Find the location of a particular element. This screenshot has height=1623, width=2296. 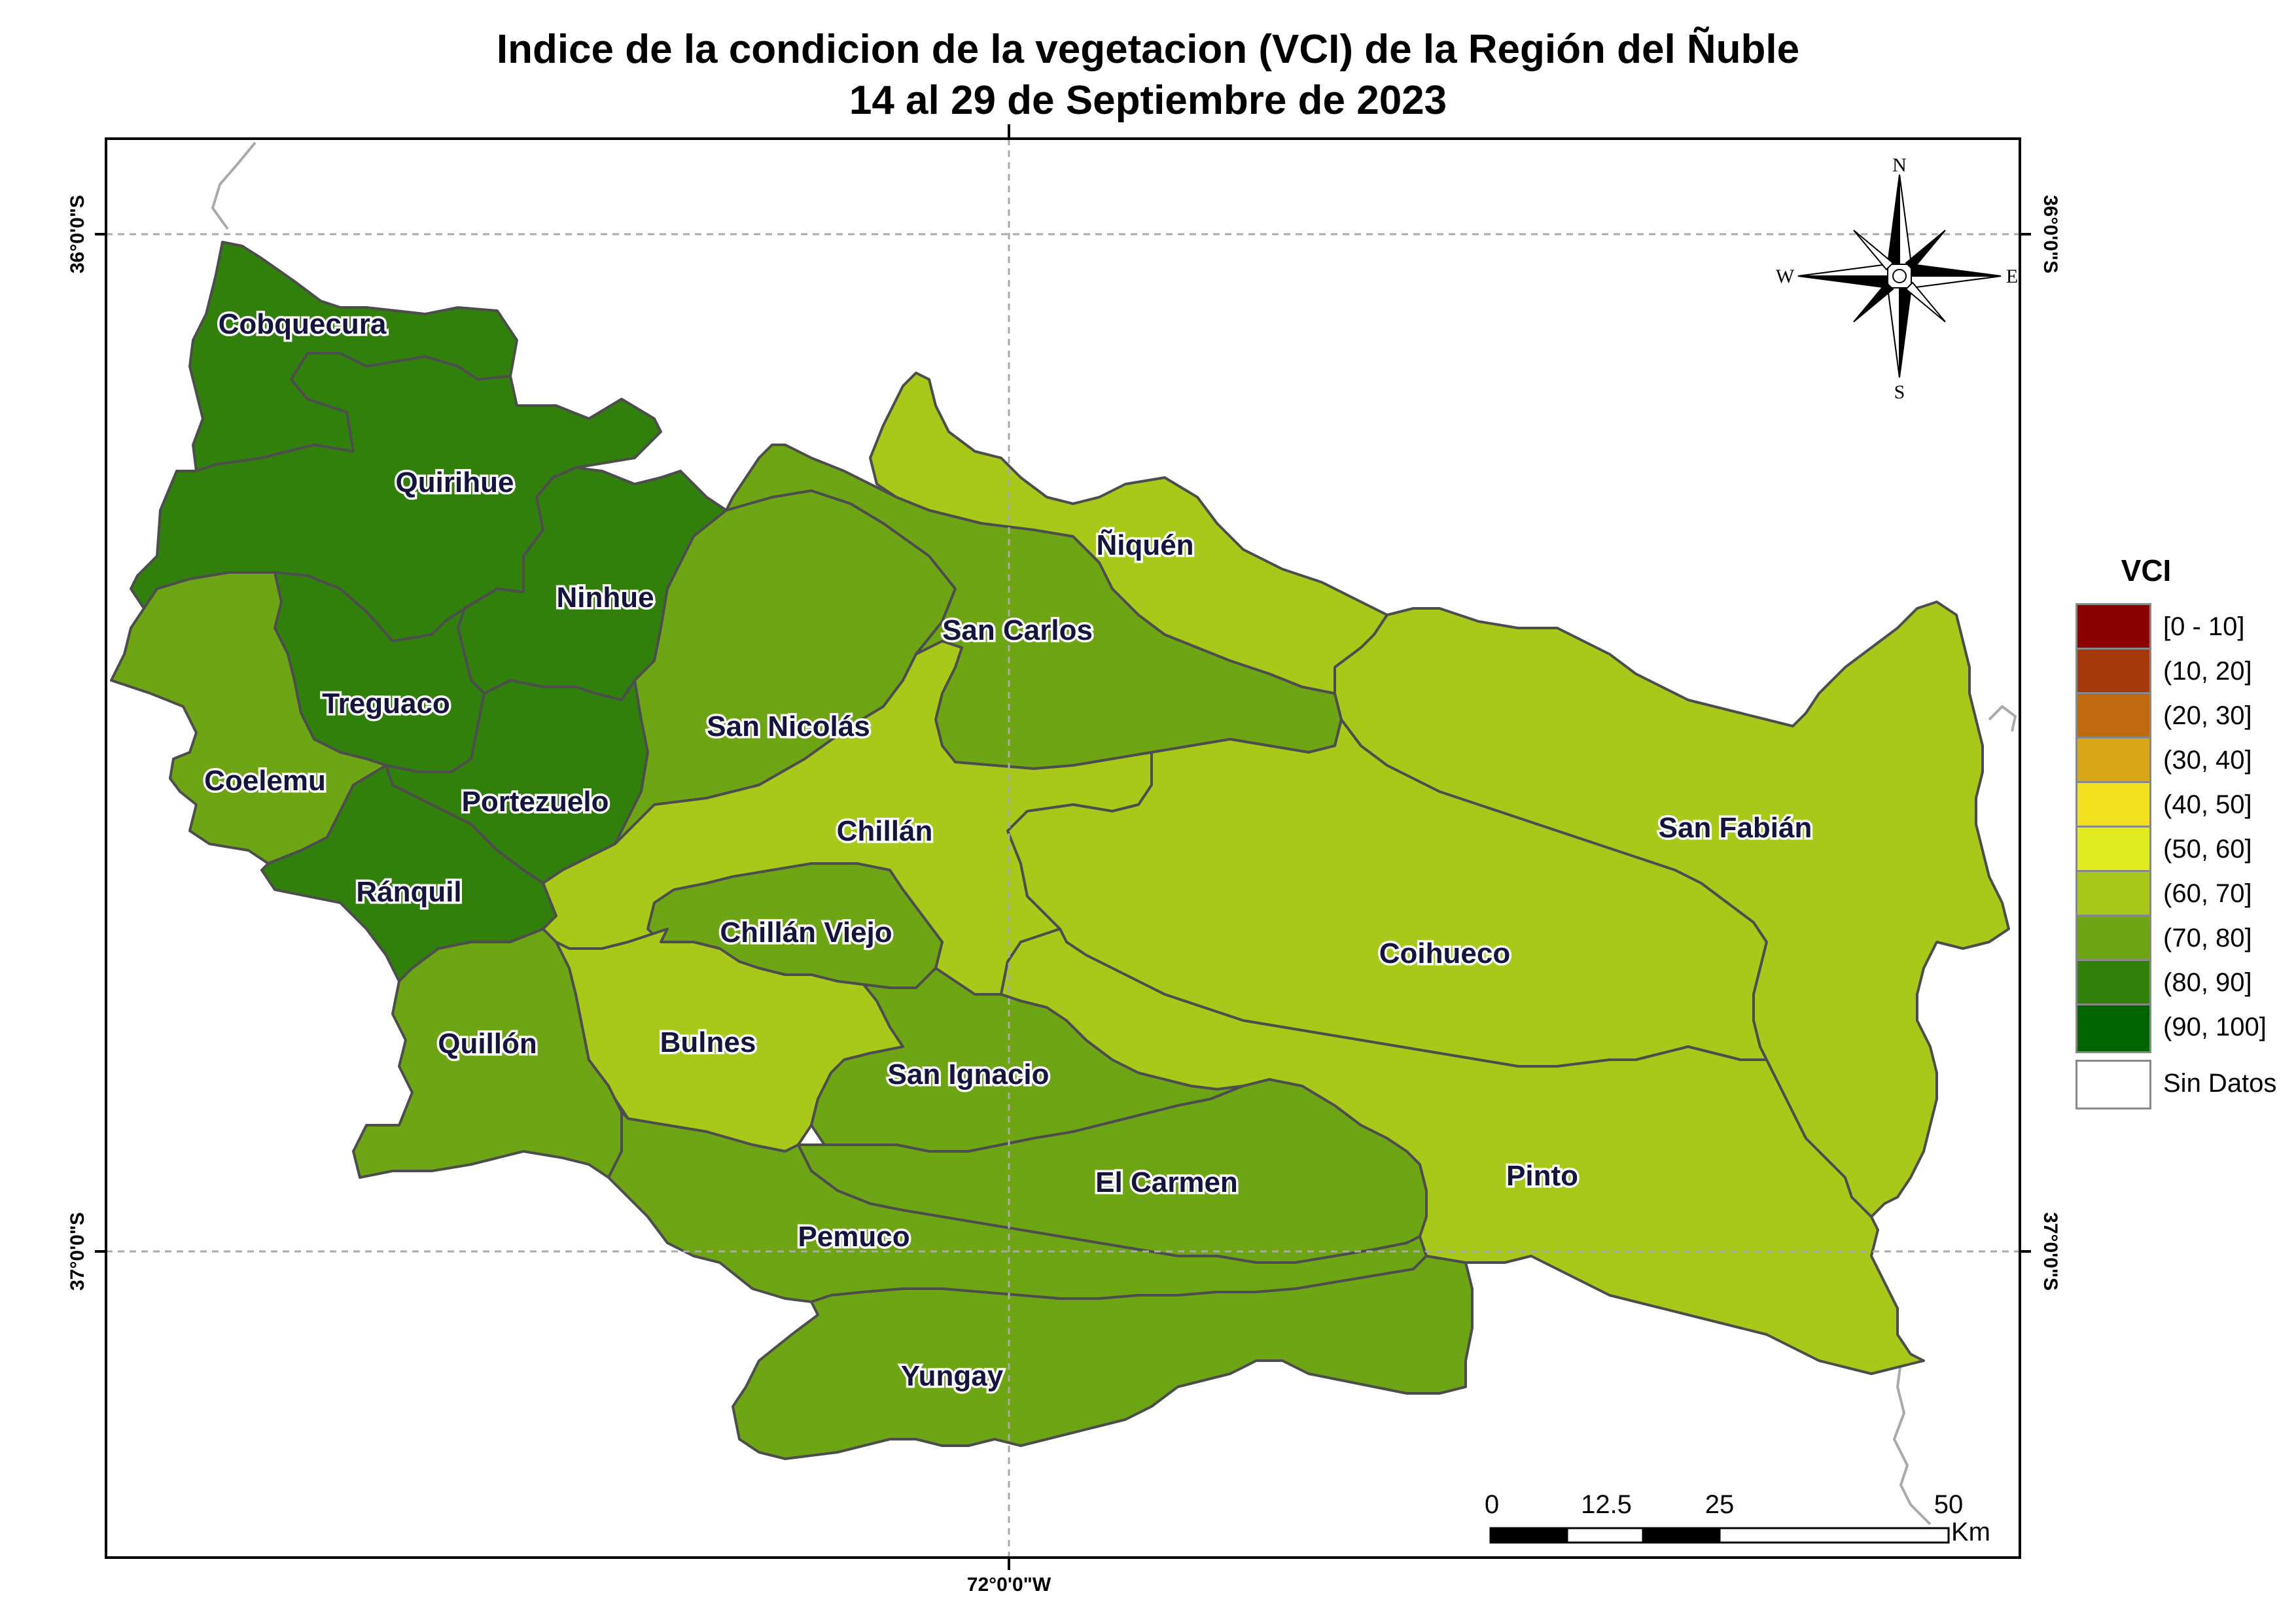

compass-w: W is located at coordinates (1785, 277).